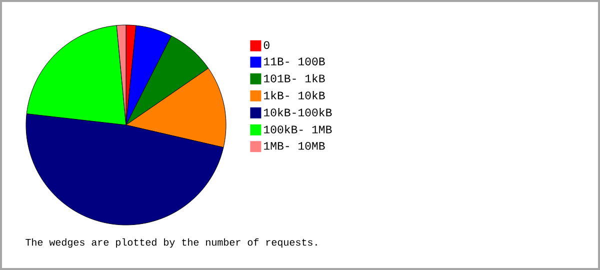  I want to click on legend-label: 101B- 1kB, so click(294, 78).